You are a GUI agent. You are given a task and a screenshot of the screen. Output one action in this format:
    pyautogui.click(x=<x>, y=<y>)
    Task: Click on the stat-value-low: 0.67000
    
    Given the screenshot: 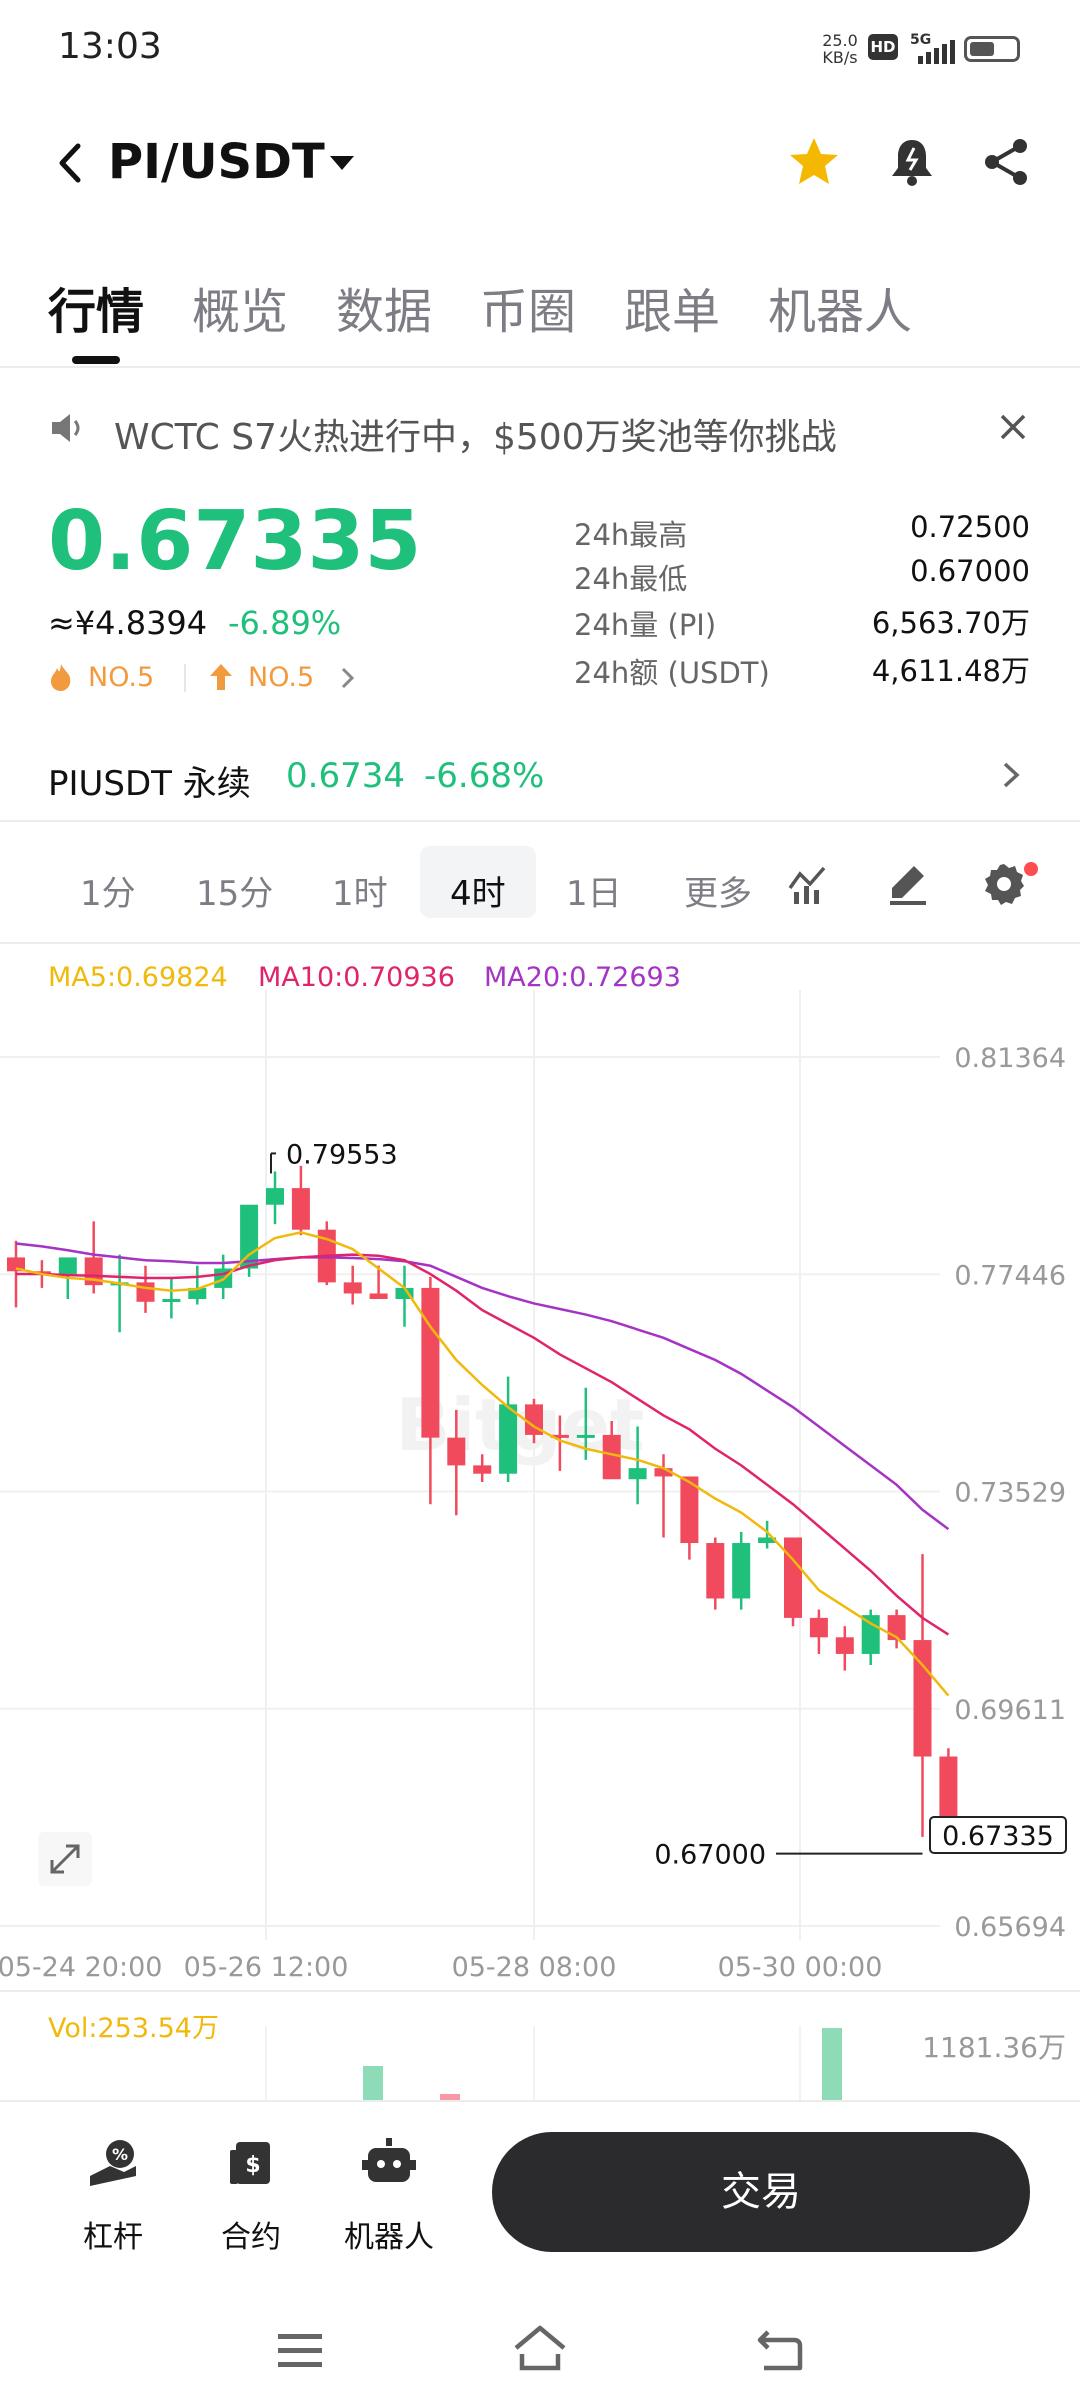 What is the action you would take?
    pyautogui.click(x=970, y=571)
    